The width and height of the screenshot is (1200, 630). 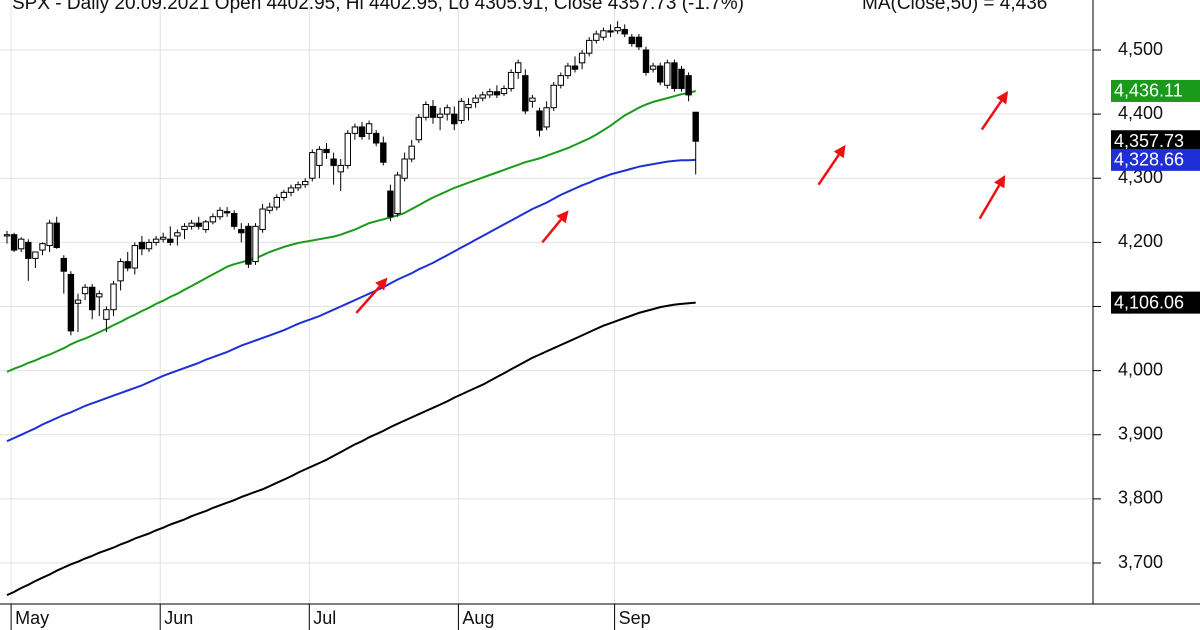 I want to click on y-tick-label: 4,300, so click(x=1140, y=177).